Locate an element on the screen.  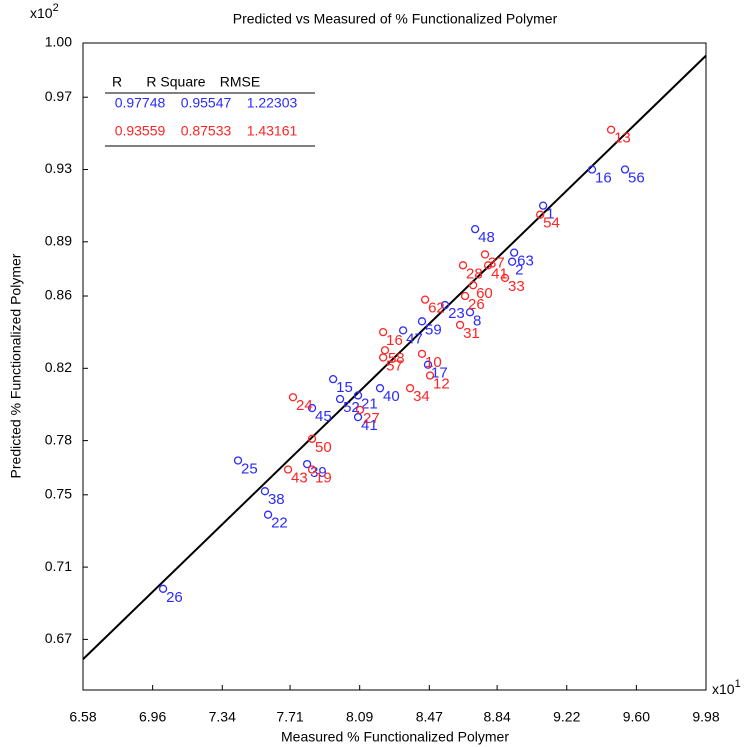
point-label: 12 is located at coordinates (441, 384).